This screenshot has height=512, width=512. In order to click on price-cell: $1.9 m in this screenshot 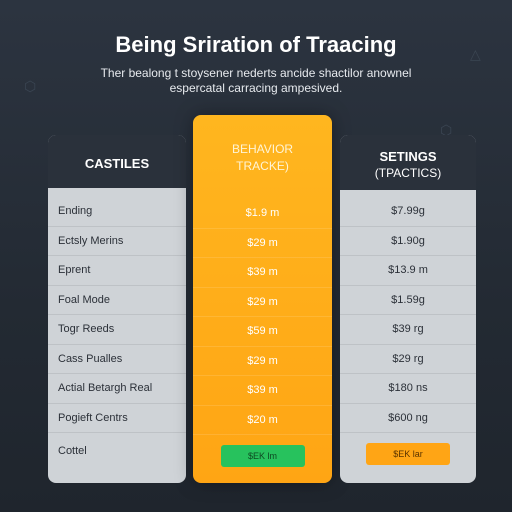, I will do `click(262, 214)`.